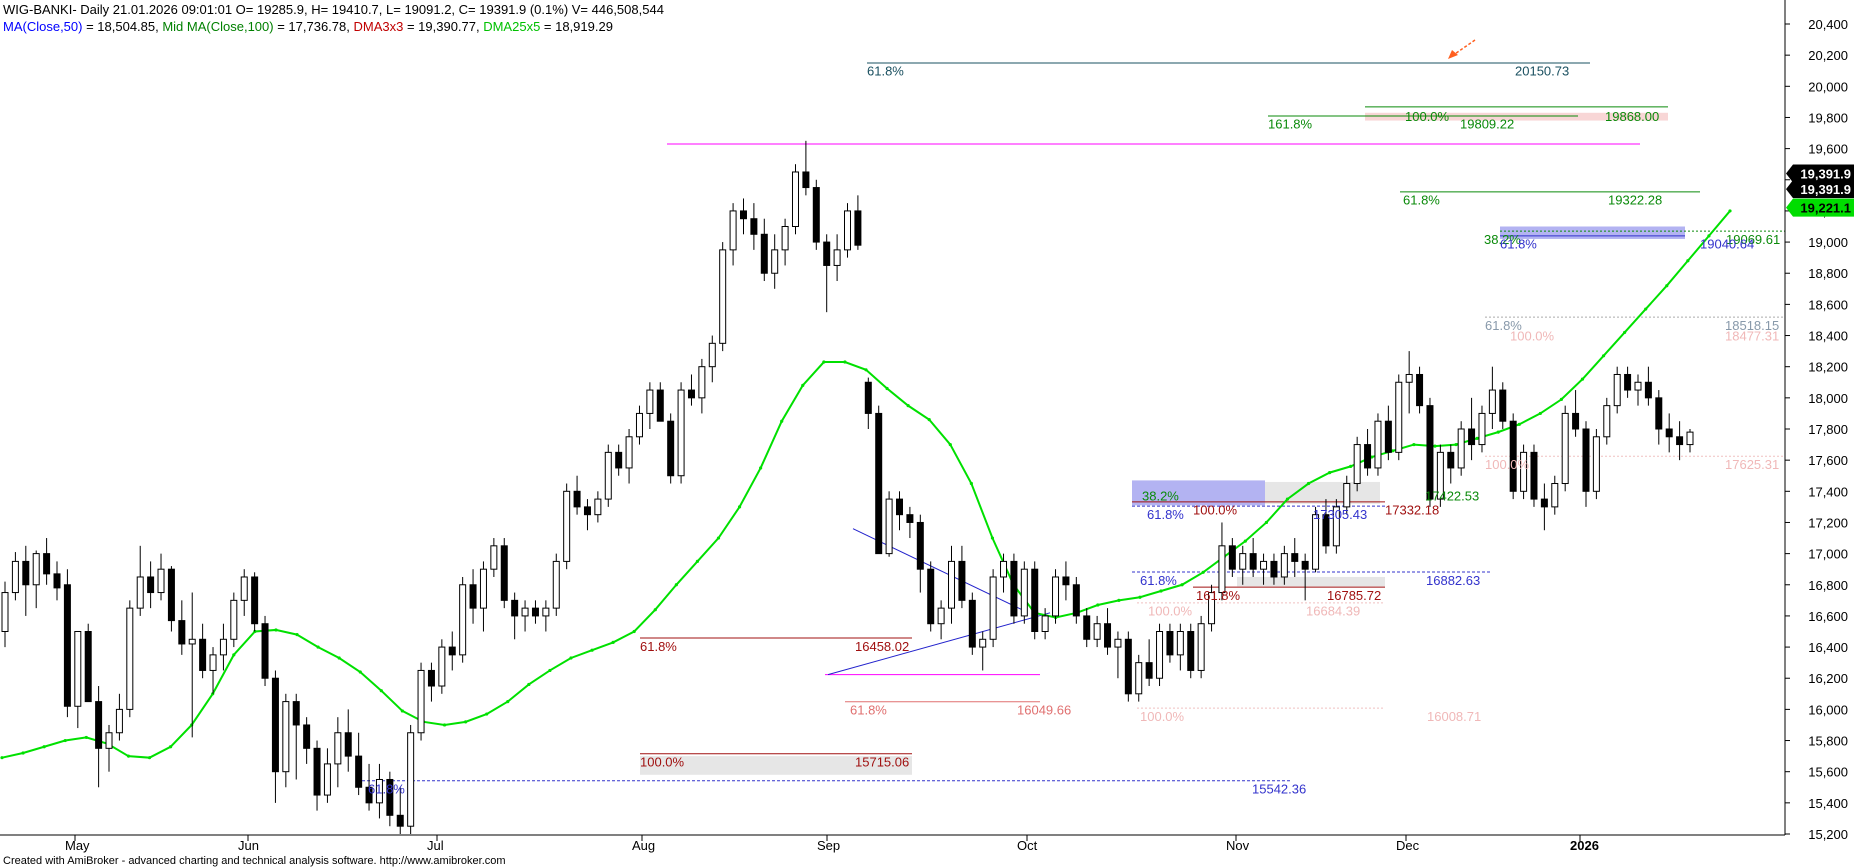 This screenshot has height=868, width=1854. I want to click on fib-ratio-label: 100.0%, so click(1507, 464).